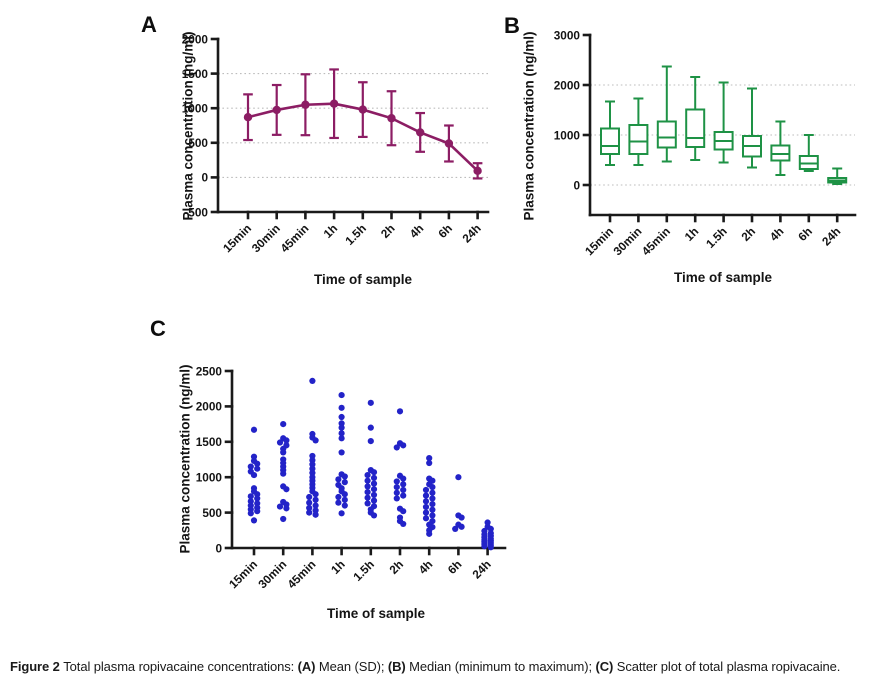 The width and height of the screenshot is (892, 686). Describe the element at coordinates (724, 125) in the screenshot. I see `box-series` at that location.